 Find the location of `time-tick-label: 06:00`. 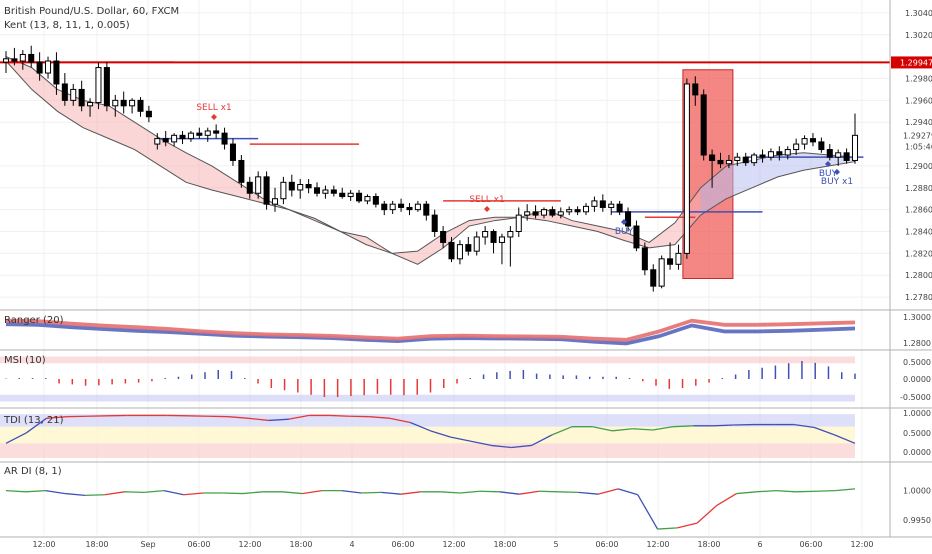

time-tick-label: 06:00 is located at coordinates (810, 544).